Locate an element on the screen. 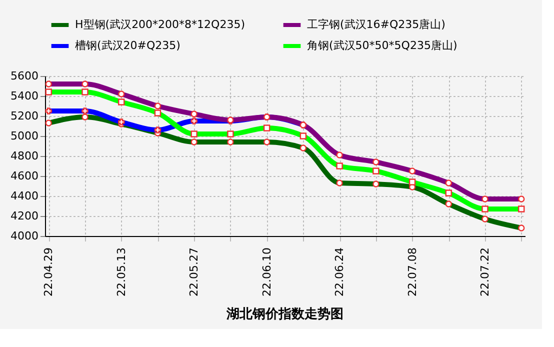 The height and width of the screenshot is (347, 554). y-tick-label: 5400 is located at coordinates (24, 96).